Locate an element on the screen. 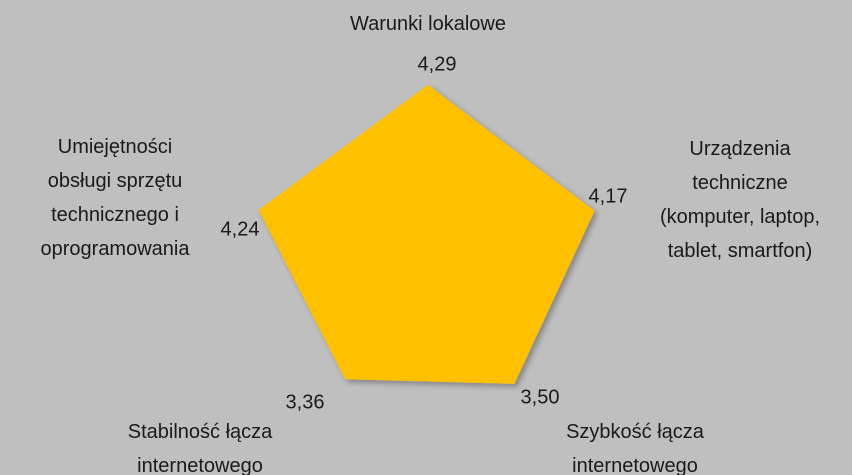  category-label: Warunki lokalowe is located at coordinates (428, 24).